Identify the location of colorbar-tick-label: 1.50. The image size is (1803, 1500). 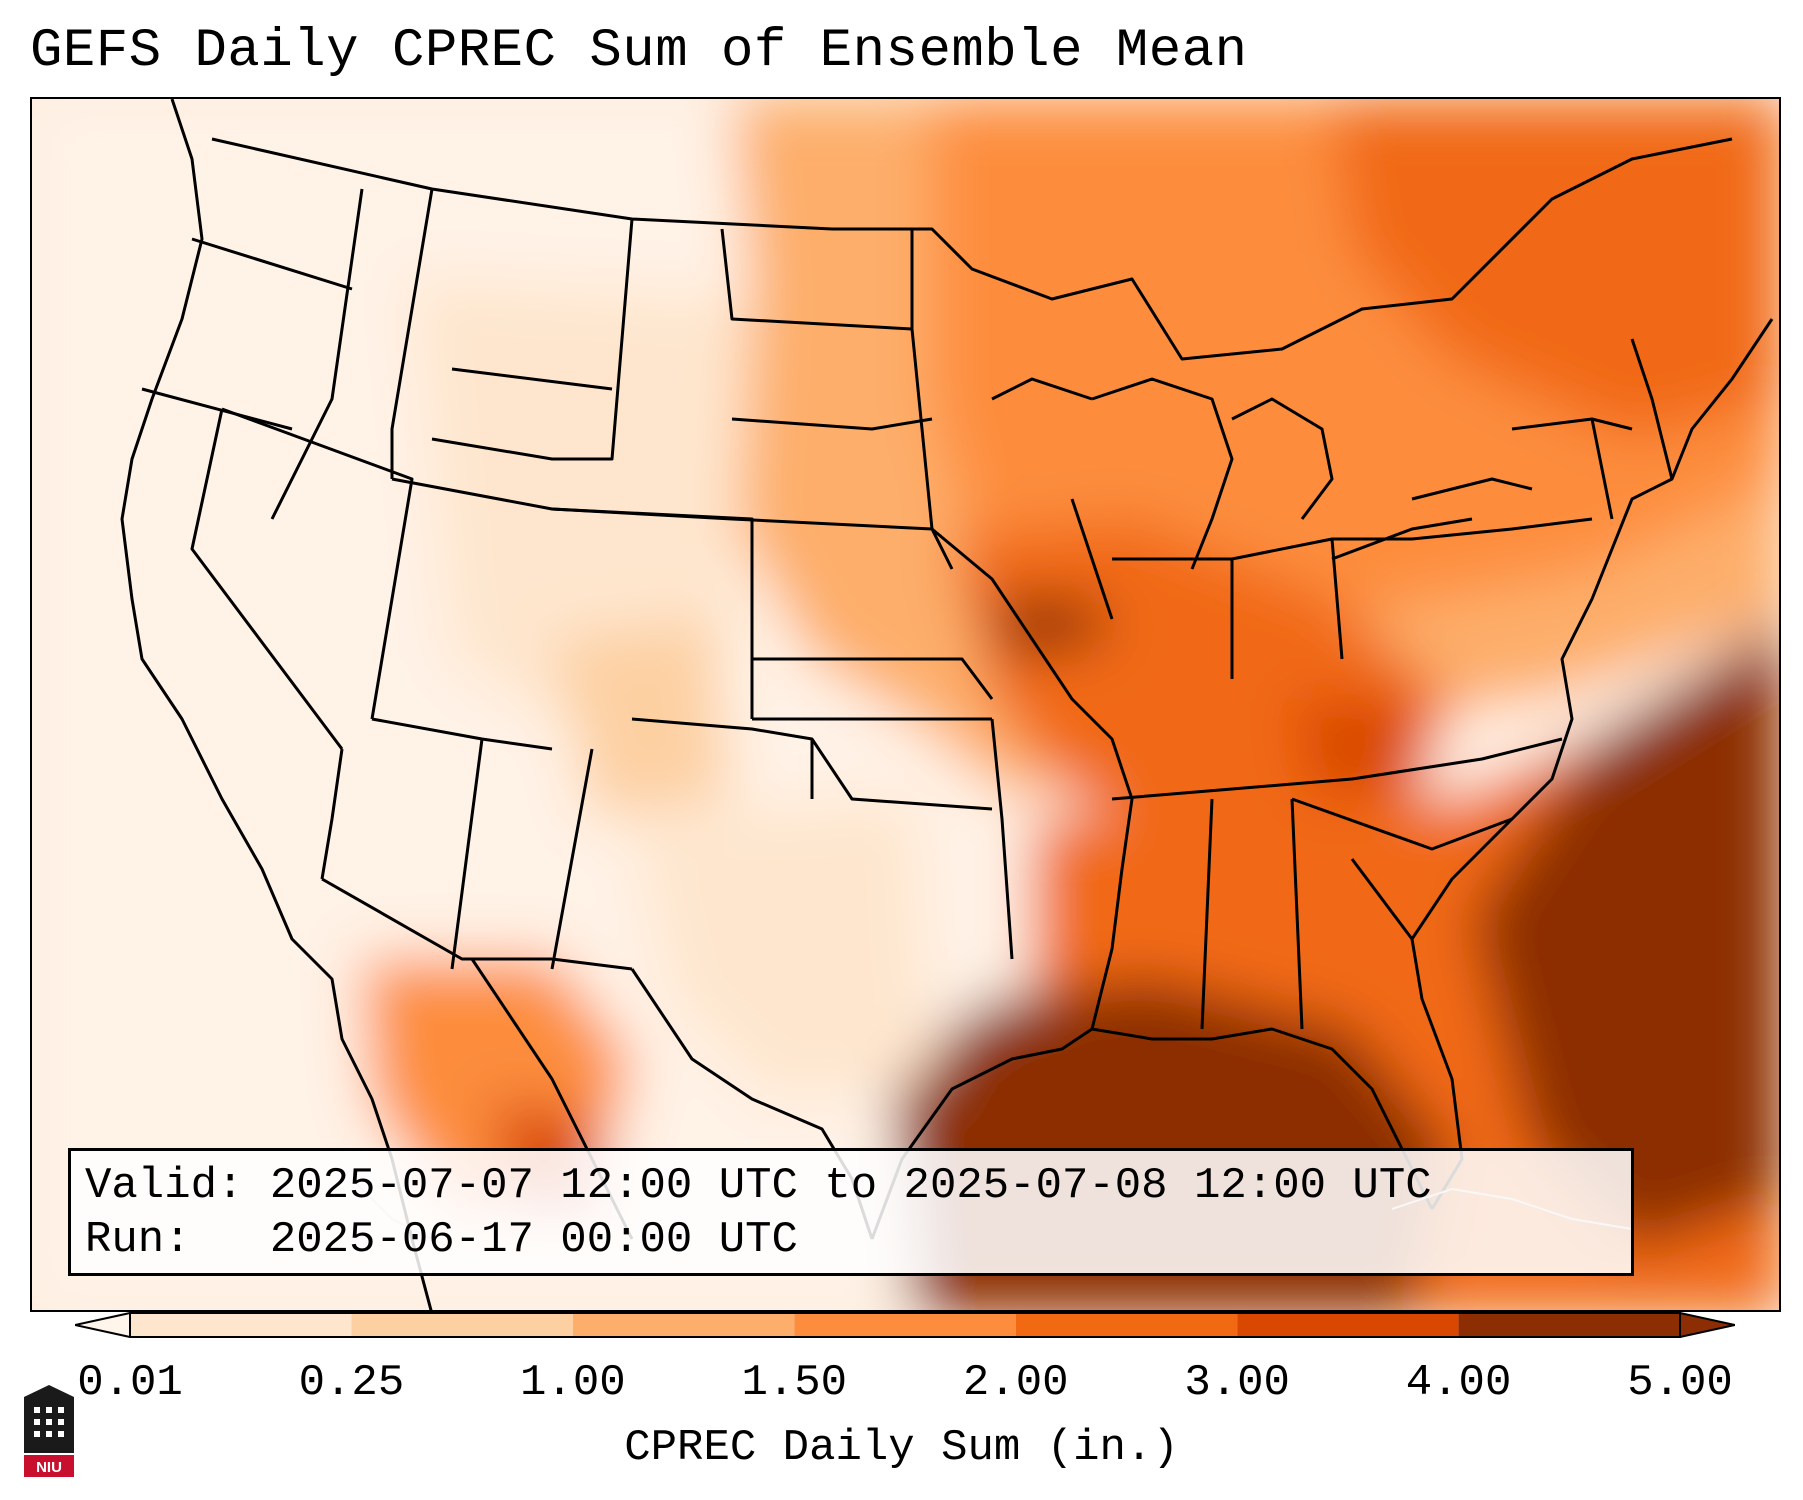
(794, 1383).